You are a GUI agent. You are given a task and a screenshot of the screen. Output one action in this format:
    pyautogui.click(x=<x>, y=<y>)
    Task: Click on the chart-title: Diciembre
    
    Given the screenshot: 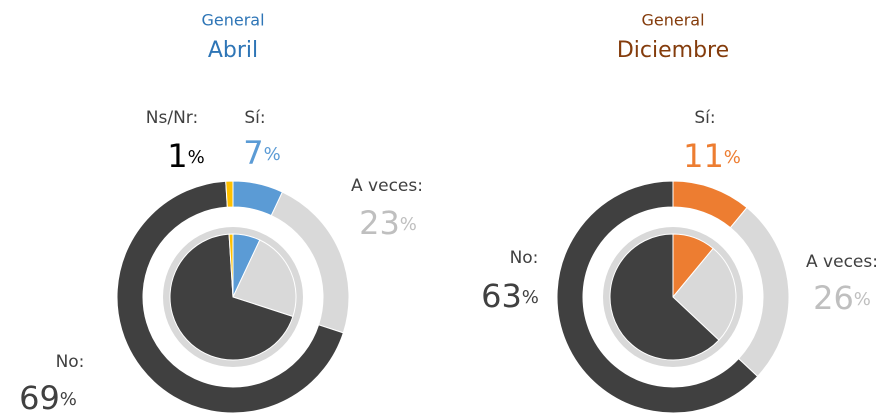 What is the action you would take?
    pyautogui.click(x=673, y=50)
    